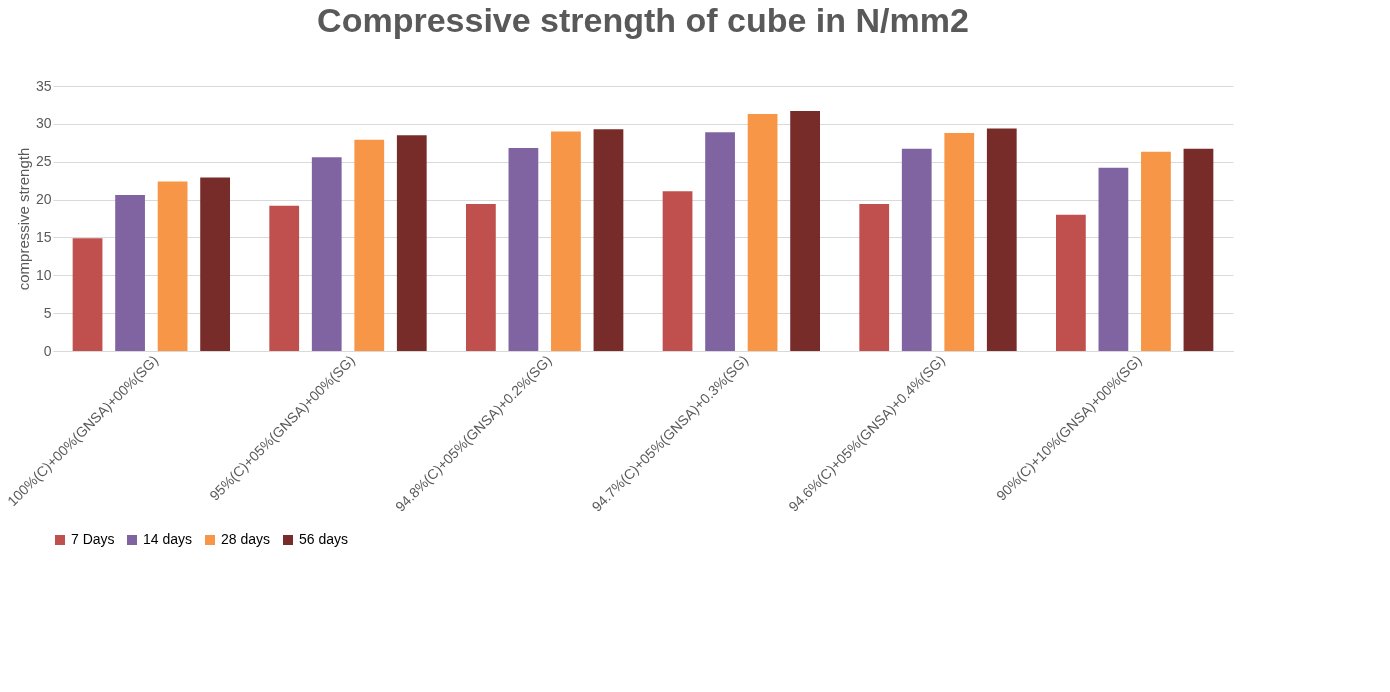  What do you see at coordinates (47, 312) in the screenshot?
I see `y-tick-label: 5` at bounding box center [47, 312].